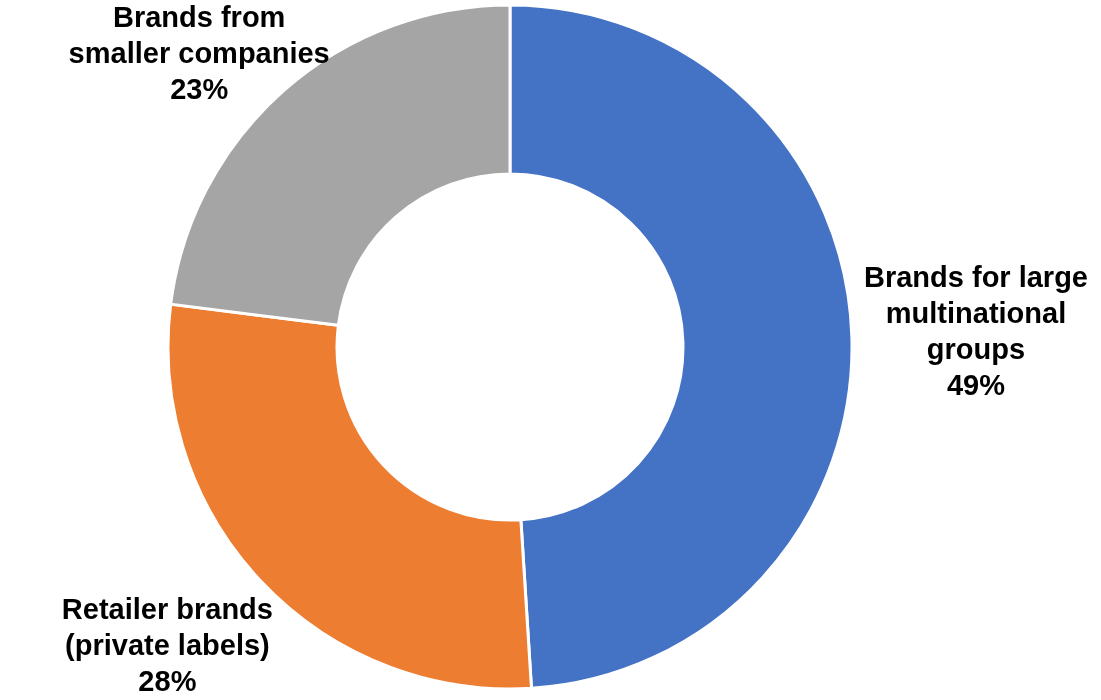  Describe the element at coordinates (976, 385) in the screenshot. I see `data-label: 49%` at that location.